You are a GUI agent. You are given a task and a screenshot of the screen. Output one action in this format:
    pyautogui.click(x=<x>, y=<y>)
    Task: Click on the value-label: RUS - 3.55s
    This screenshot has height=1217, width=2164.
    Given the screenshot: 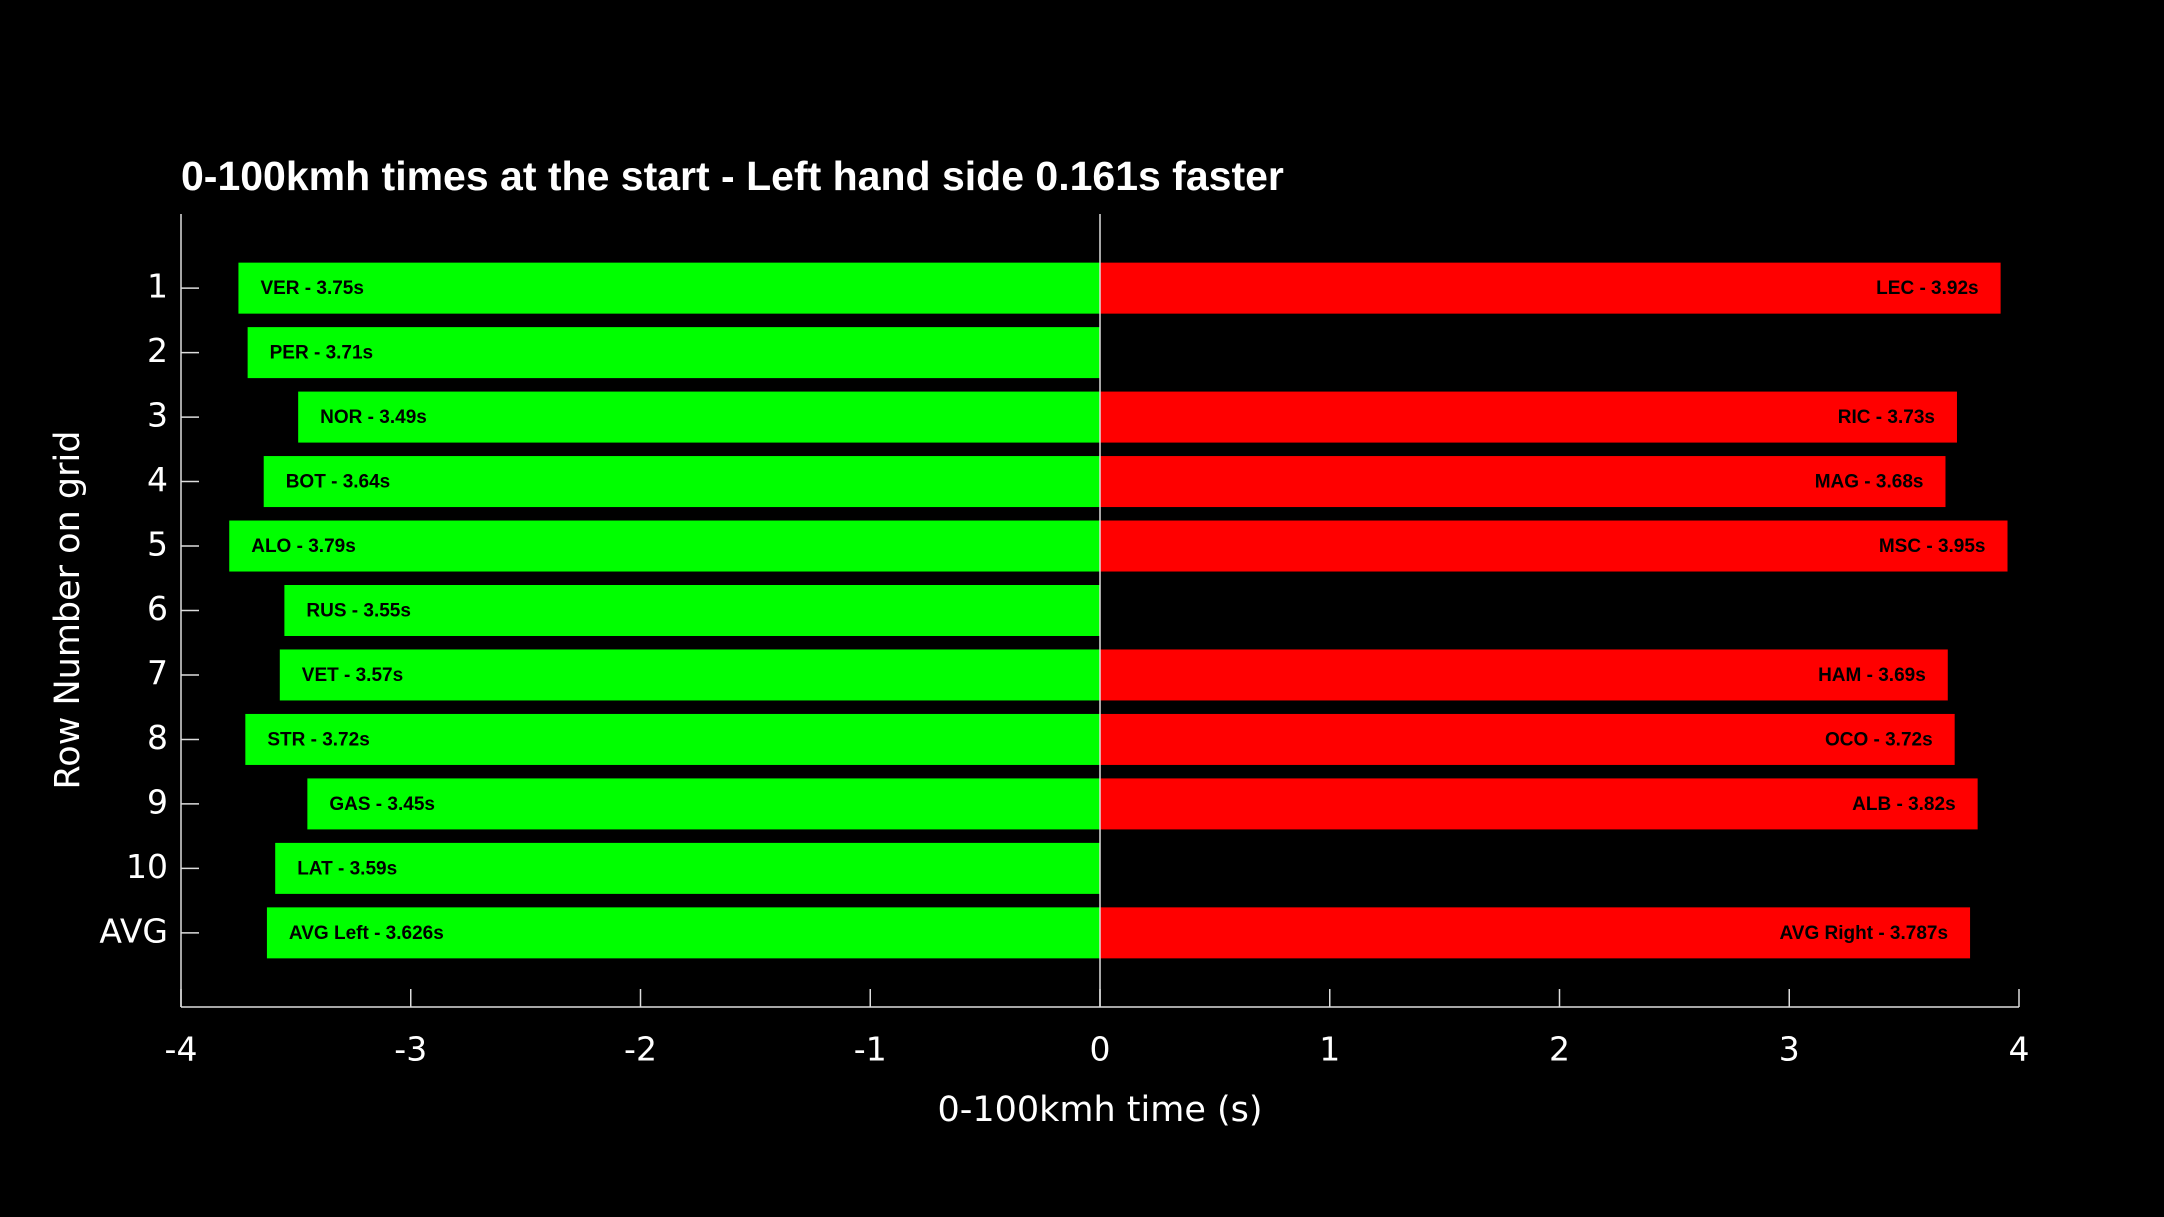 What is the action you would take?
    pyautogui.click(x=358, y=611)
    